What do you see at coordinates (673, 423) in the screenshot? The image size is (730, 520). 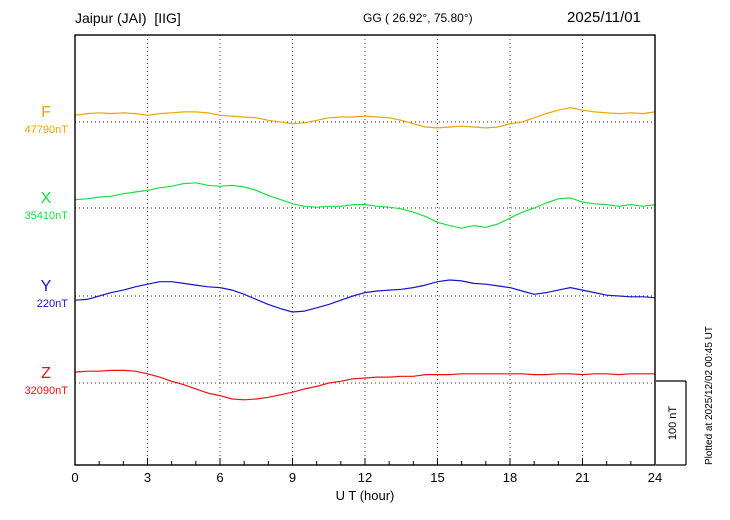 I see `scale-bar-label: 100 nT` at bounding box center [673, 423].